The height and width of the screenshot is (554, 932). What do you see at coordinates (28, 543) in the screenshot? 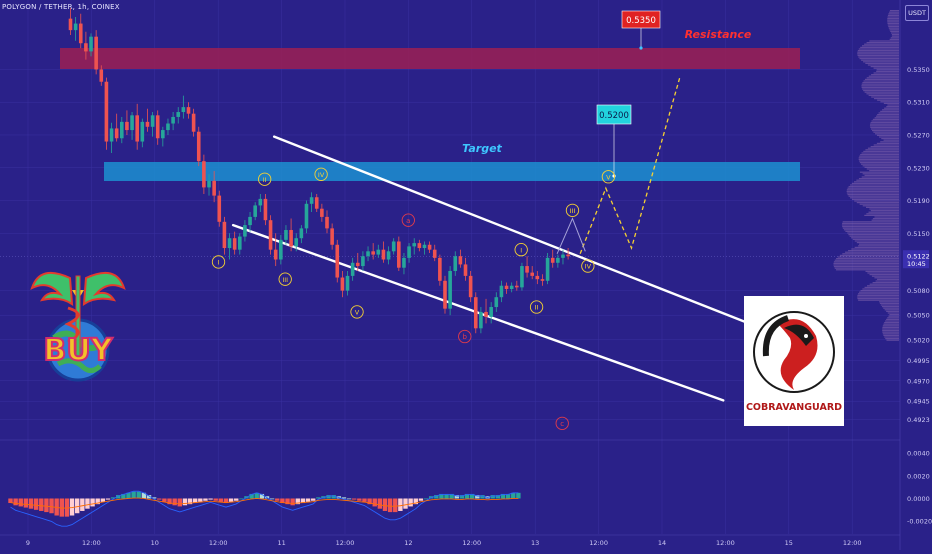
I see `time-tick-label: 9` at bounding box center [28, 543].